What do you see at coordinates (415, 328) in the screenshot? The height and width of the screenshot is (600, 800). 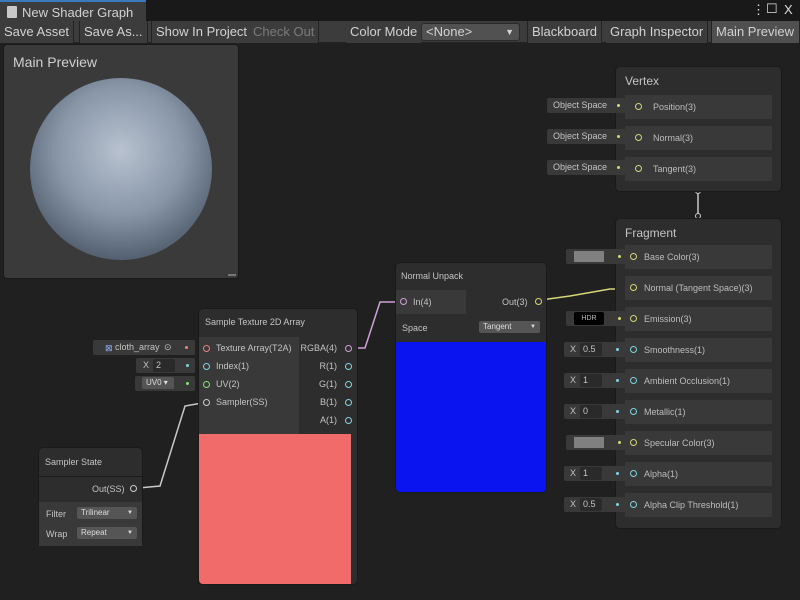 I see `space-label: Space` at bounding box center [415, 328].